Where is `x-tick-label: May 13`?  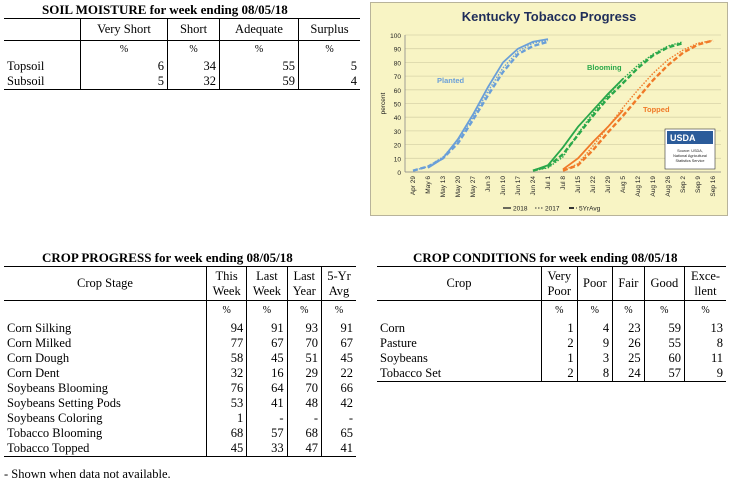
x-tick-label: May 13 is located at coordinates (443, 187).